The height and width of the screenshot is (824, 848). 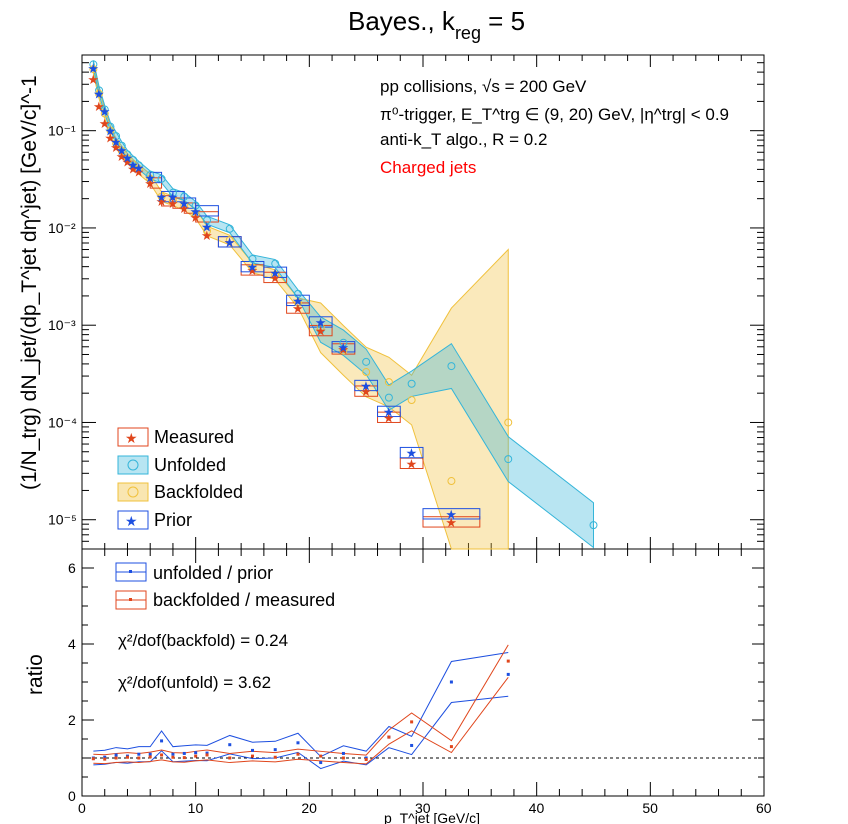 What do you see at coordinates (175, 437) in the screenshot?
I see `legend-entry-measured: ★ Measured` at bounding box center [175, 437].